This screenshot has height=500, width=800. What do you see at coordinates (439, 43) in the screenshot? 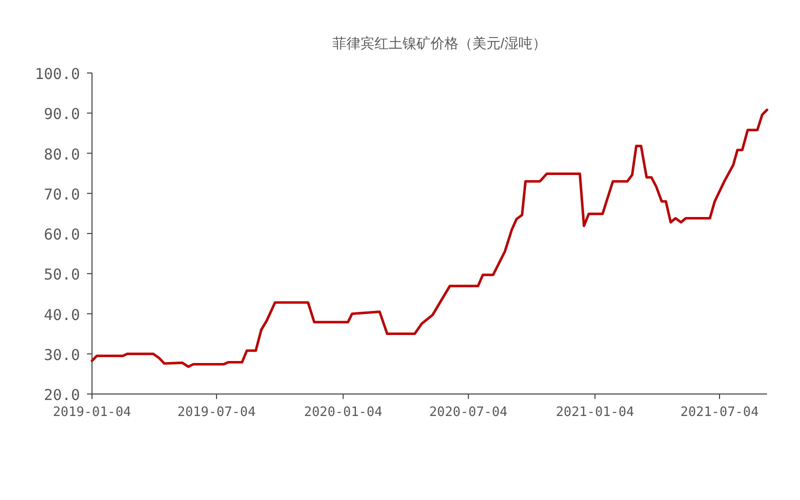
I see `chart-title: 菲律宾红土镍矿价格（美元/湿吨）` at bounding box center [439, 43].